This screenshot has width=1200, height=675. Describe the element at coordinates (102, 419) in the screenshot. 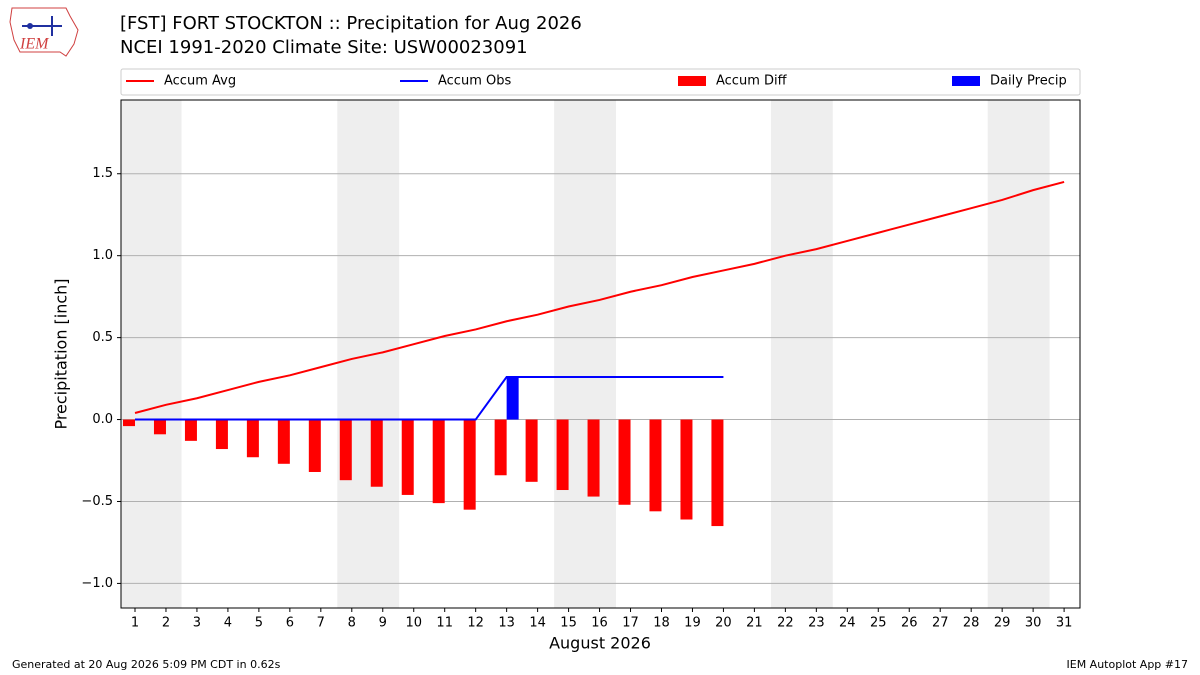

I see `y-tick-label: 0.0` at that location.